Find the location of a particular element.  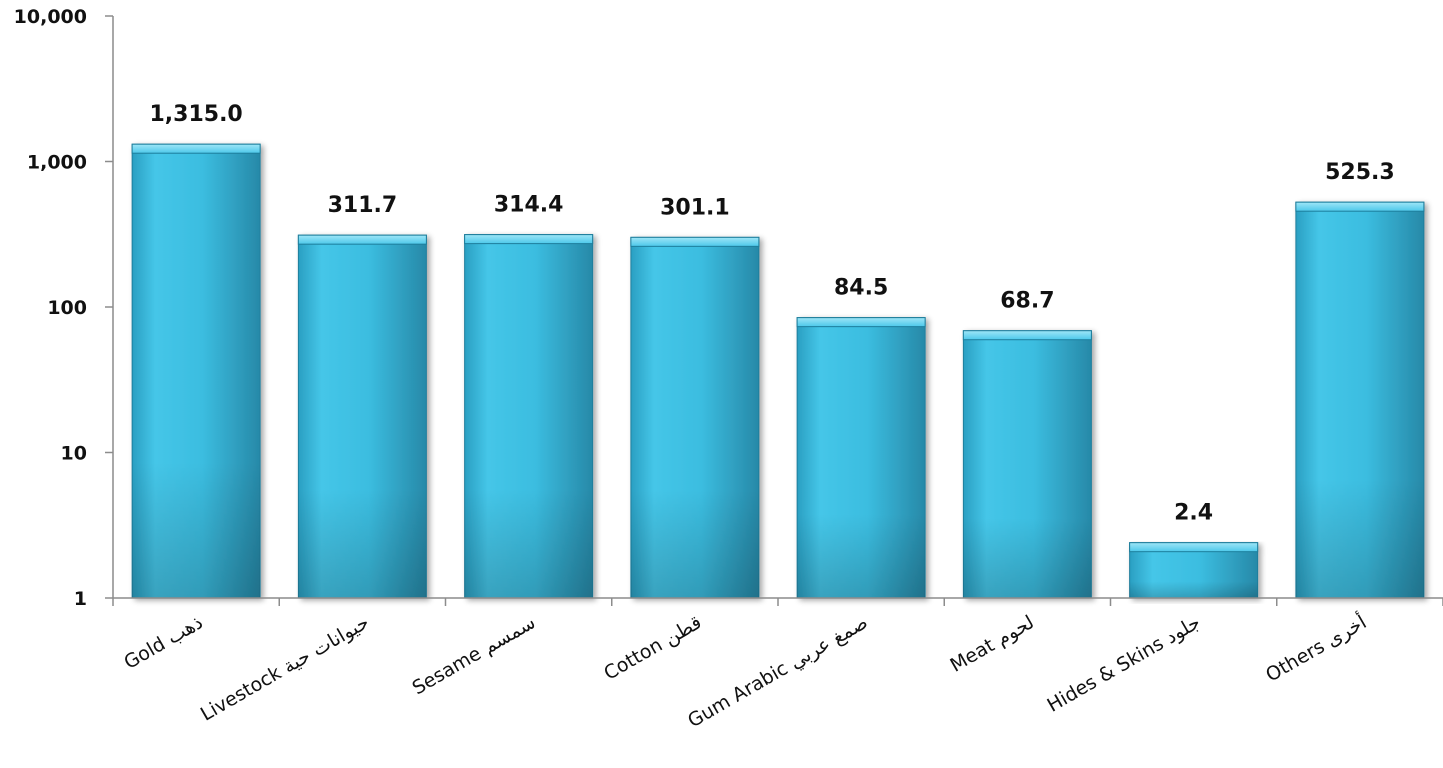

data-label: 84.5 is located at coordinates (861, 288).